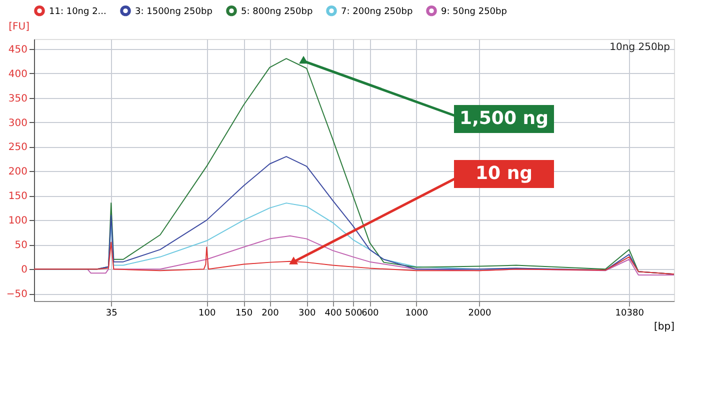 This screenshot has width=722, height=400. What do you see at coordinates (353, 313) in the screenshot?
I see `x-tick-label: 500` at bounding box center [353, 313].